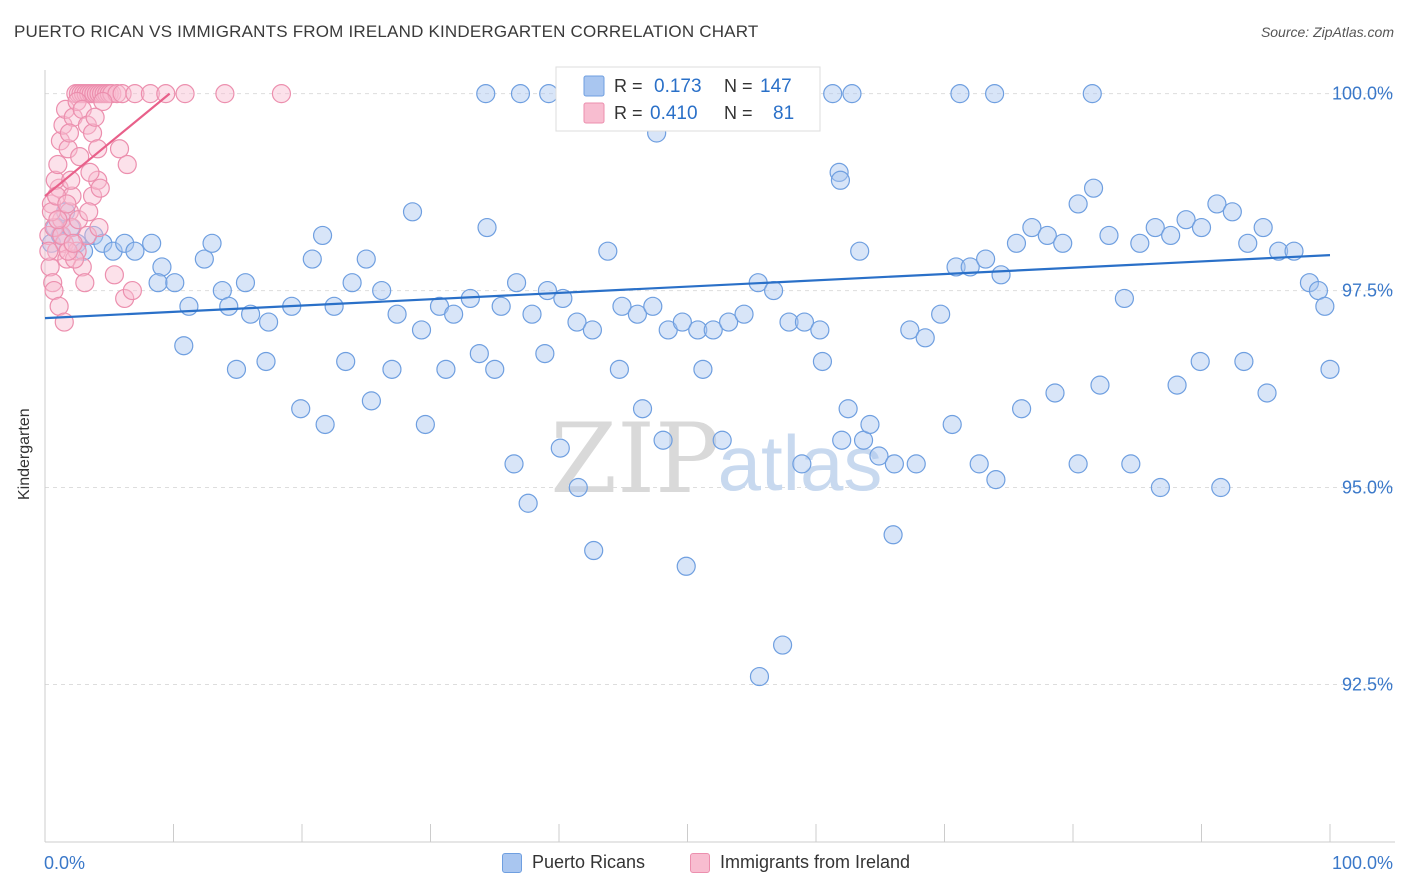  Describe the element at coordinates (628, 86) in the screenshot. I see `stats-r-label-blue: R =` at that location.